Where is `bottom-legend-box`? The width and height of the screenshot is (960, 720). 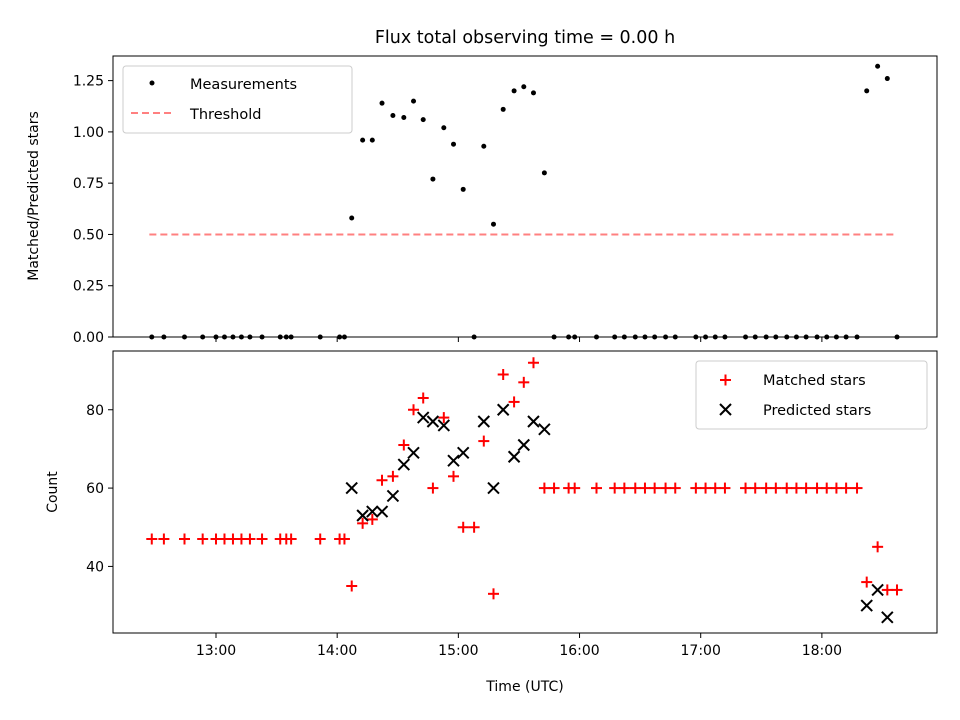 bottom-legend-box is located at coordinates (811, 395).